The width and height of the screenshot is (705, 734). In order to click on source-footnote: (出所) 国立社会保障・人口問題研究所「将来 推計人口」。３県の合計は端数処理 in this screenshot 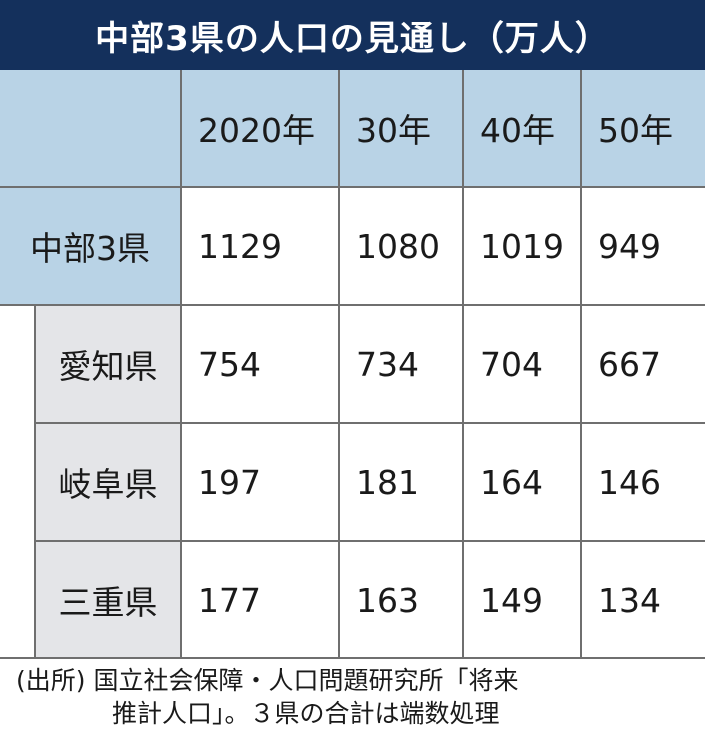, I will do `click(356, 697)`.